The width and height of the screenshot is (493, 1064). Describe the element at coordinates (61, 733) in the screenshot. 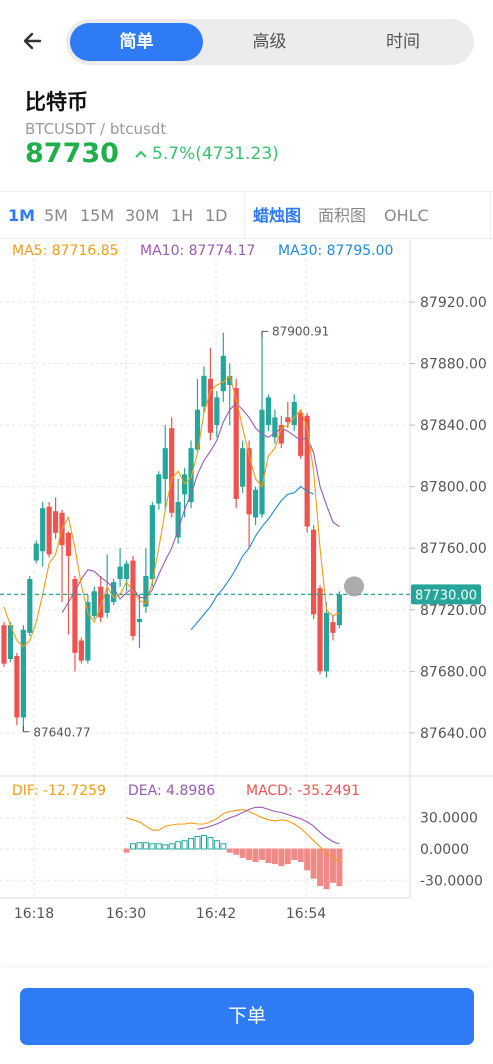

I see `min-label: 87640.77` at that location.